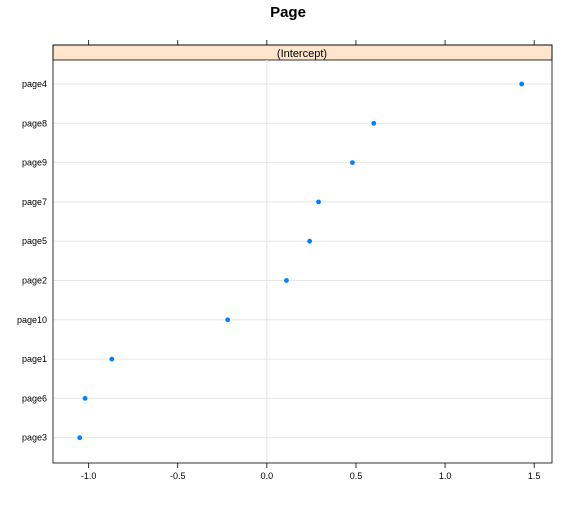 This screenshot has height=509, width=576. What do you see at coordinates (34, 241) in the screenshot?
I see `category-label-page5: page5` at bounding box center [34, 241].